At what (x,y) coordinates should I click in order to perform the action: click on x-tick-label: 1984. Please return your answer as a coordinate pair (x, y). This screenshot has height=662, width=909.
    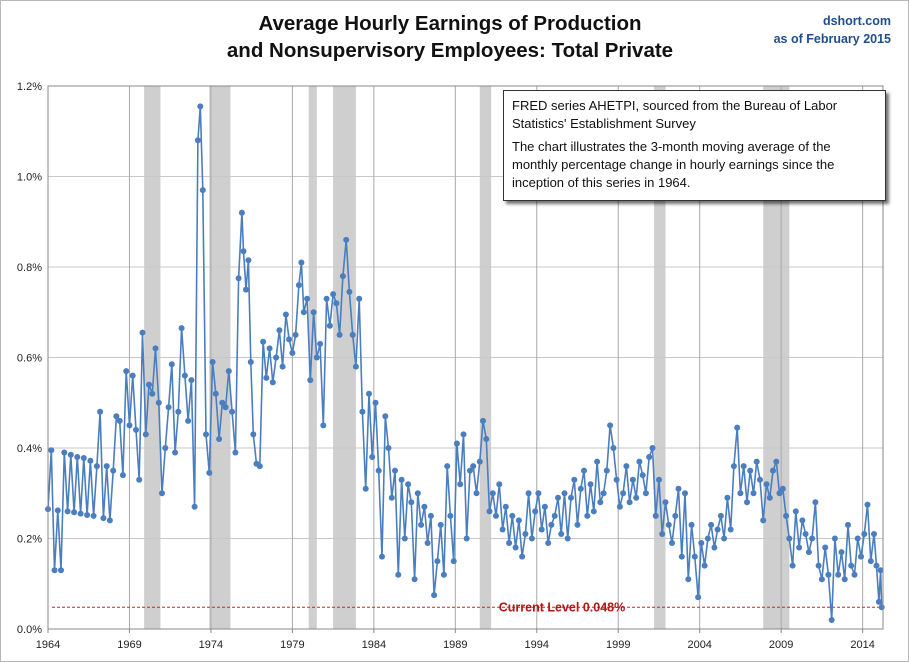
    Looking at the image, I should click on (374, 645).